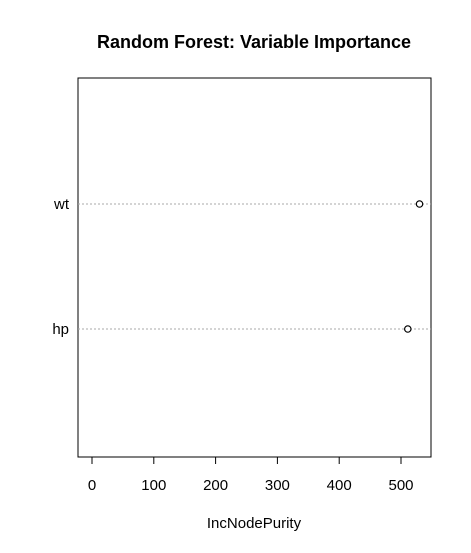  I want to click on y-label-wt: wt, so click(61, 204).